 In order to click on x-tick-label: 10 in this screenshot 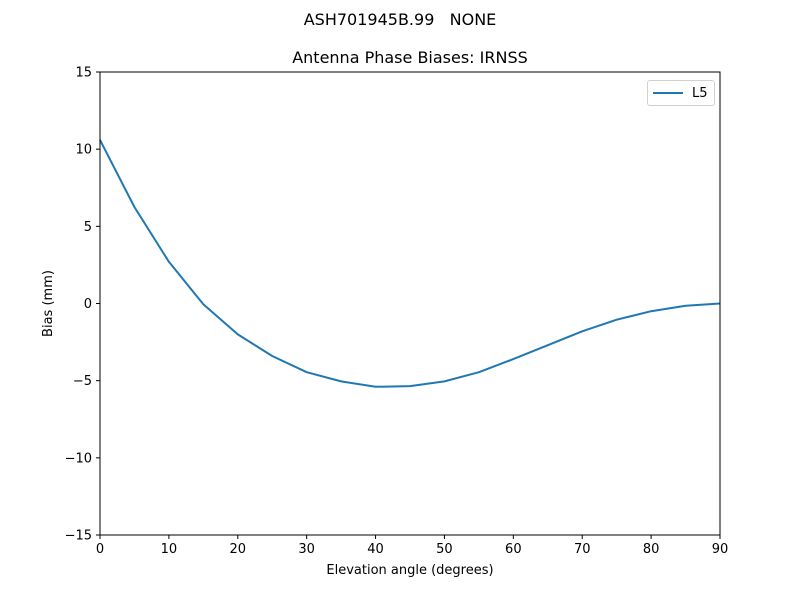, I will do `click(169, 549)`.